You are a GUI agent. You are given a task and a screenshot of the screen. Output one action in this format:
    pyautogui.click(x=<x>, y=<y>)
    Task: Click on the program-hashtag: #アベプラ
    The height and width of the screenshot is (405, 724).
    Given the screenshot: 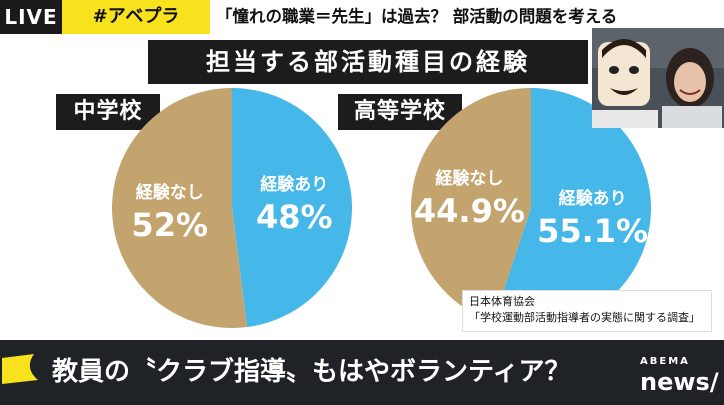 What is the action you would take?
    pyautogui.click(x=136, y=17)
    